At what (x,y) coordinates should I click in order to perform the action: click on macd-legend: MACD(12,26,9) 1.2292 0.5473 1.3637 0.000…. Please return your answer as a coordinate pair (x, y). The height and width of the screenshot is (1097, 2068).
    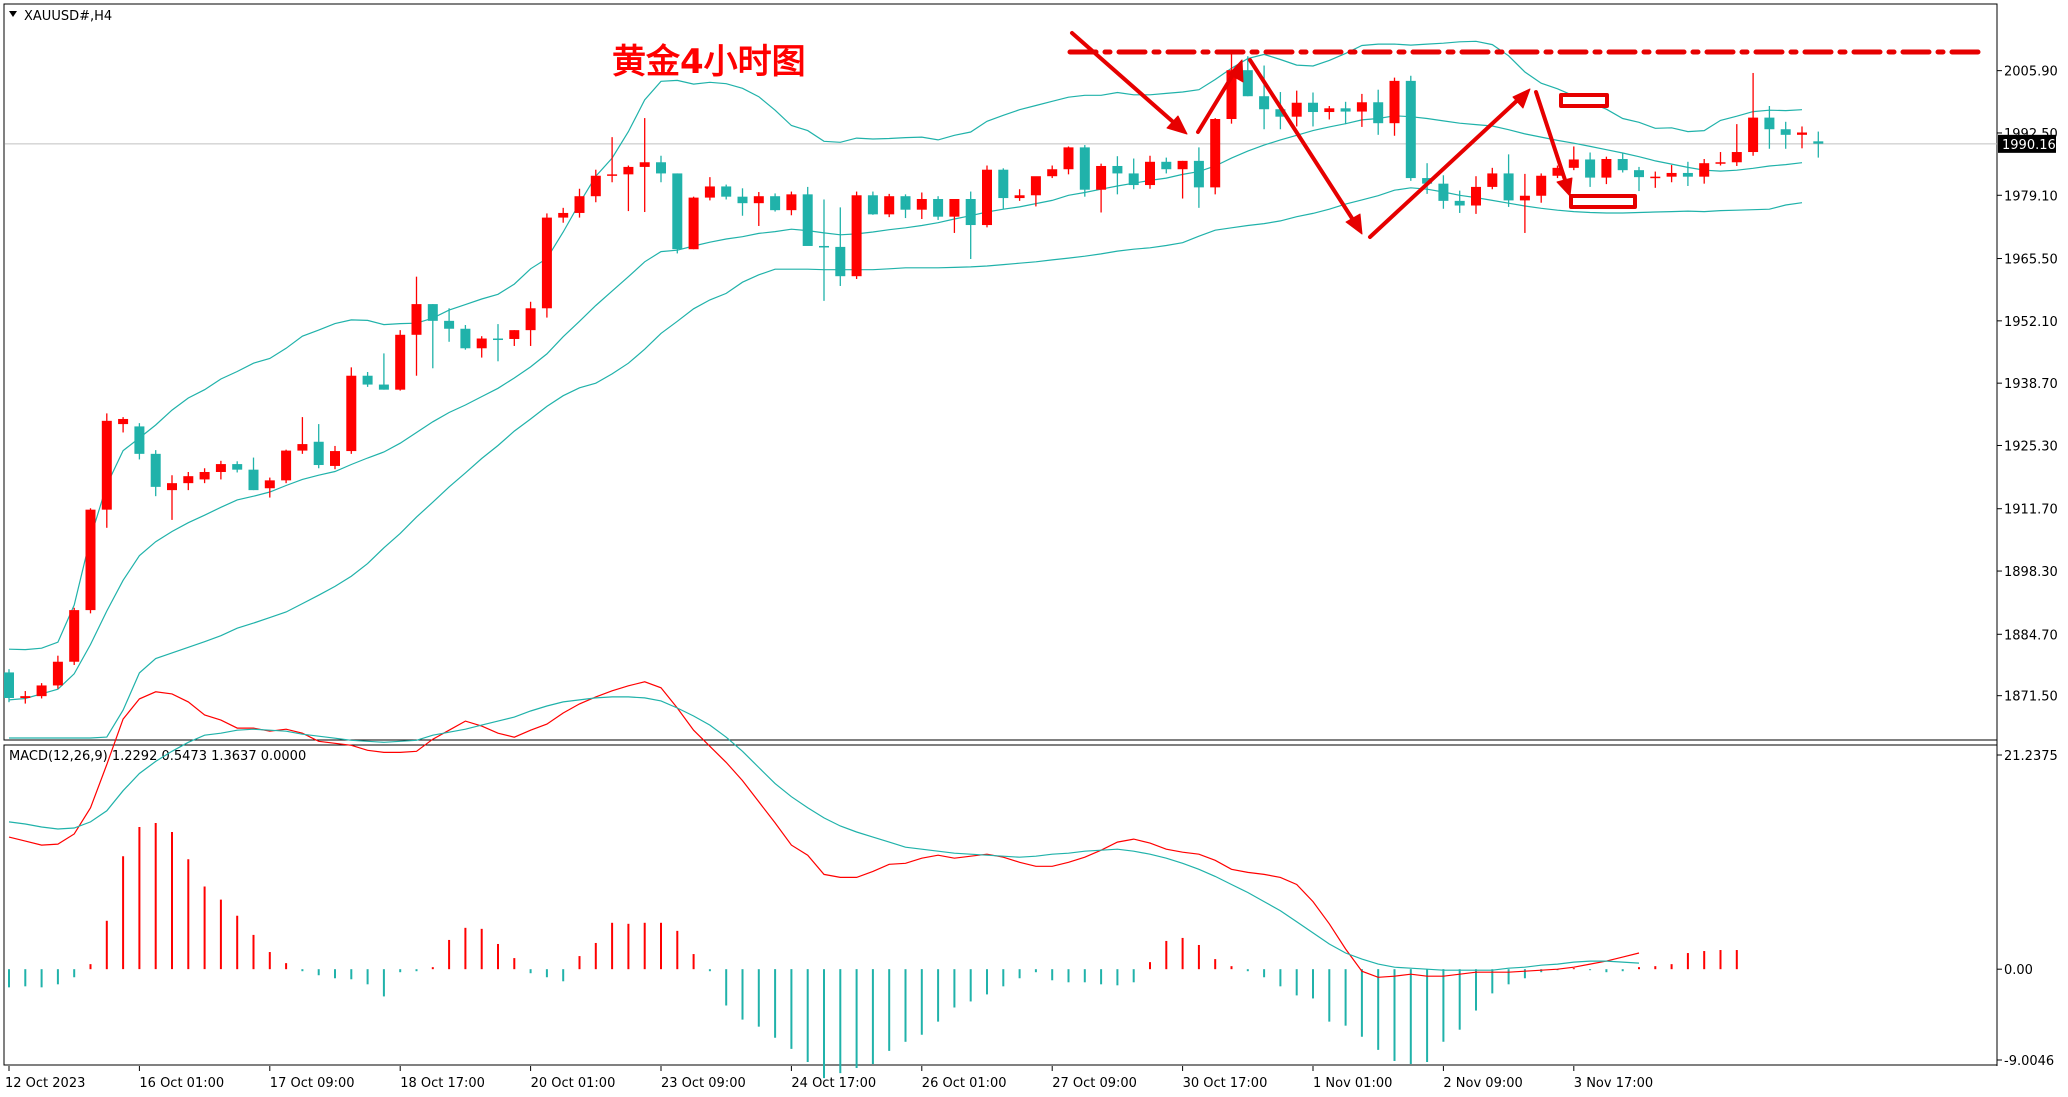
    Looking at the image, I should click on (157, 756).